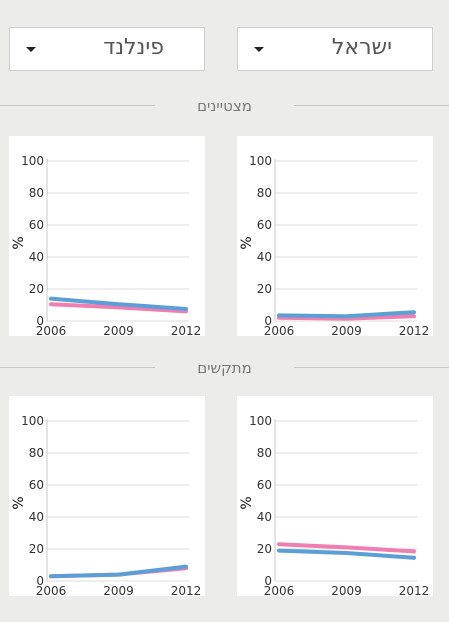 The width and height of the screenshot is (449, 622). What do you see at coordinates (361, 47) in the screenshot?
I see `country-select-right-value: ישראל` at bounding box center [361, 47].